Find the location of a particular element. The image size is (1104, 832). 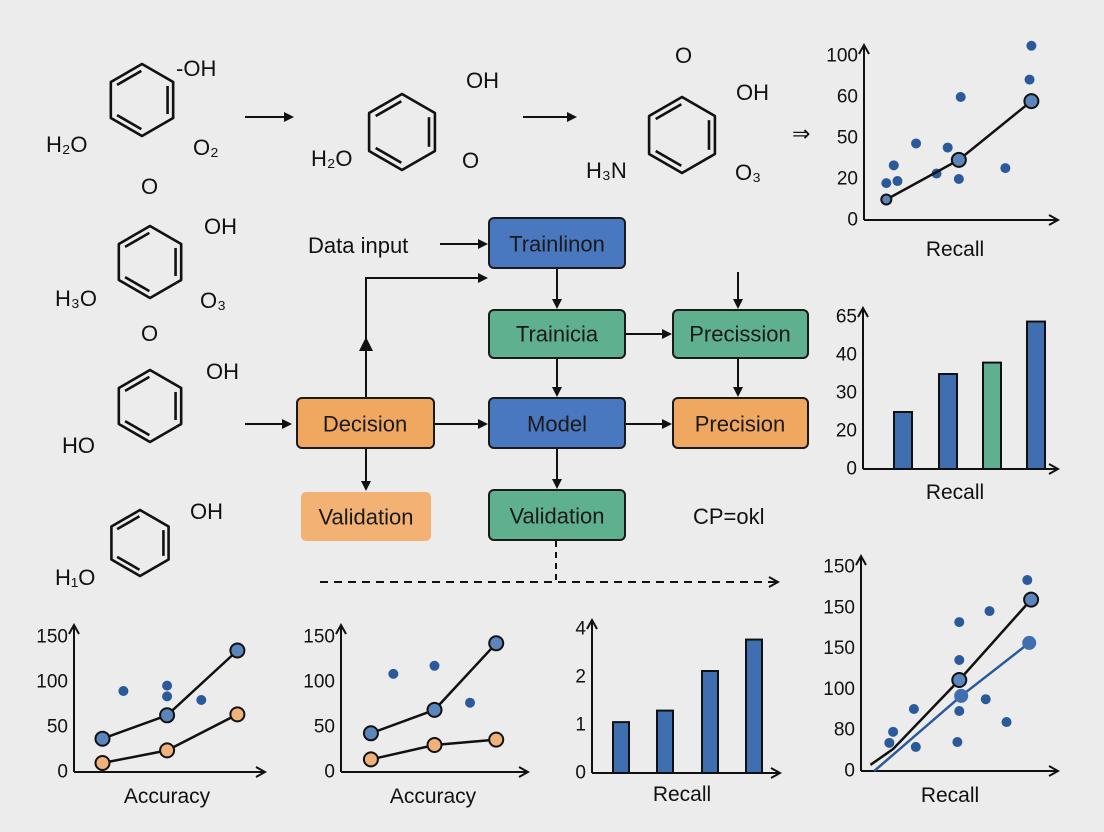

molecule-3: O OH H₃N O₃ is located at coordinates (677, 114).